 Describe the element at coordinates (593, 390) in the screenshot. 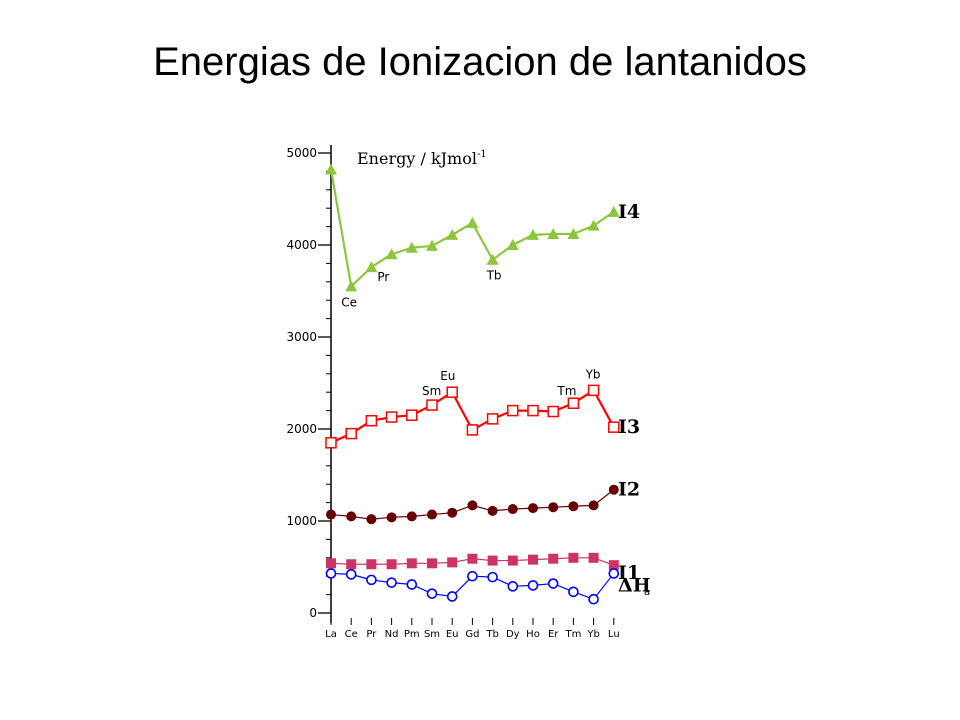

I see `point-i3-yb` at that location.